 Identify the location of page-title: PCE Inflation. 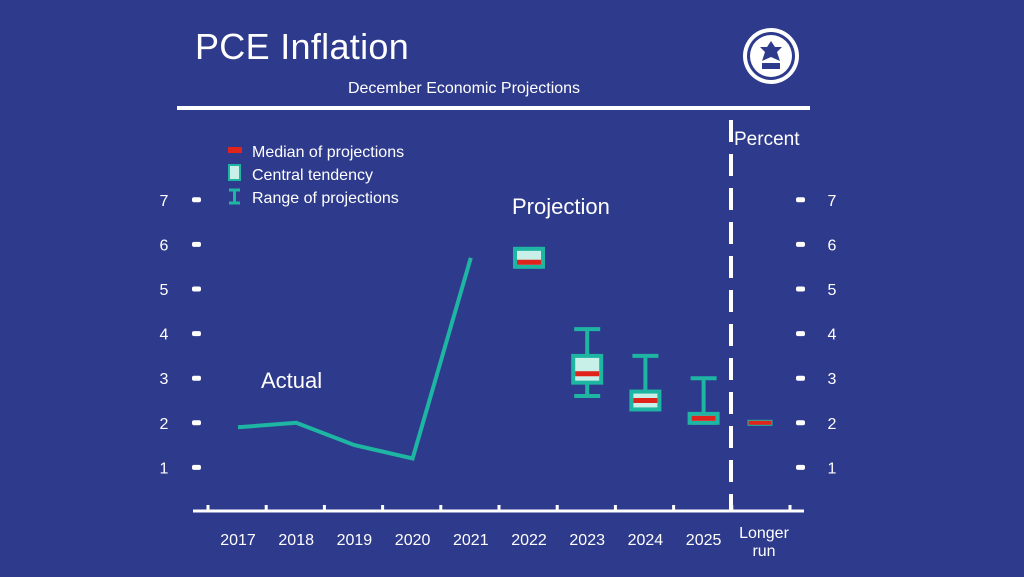
(302, 46).